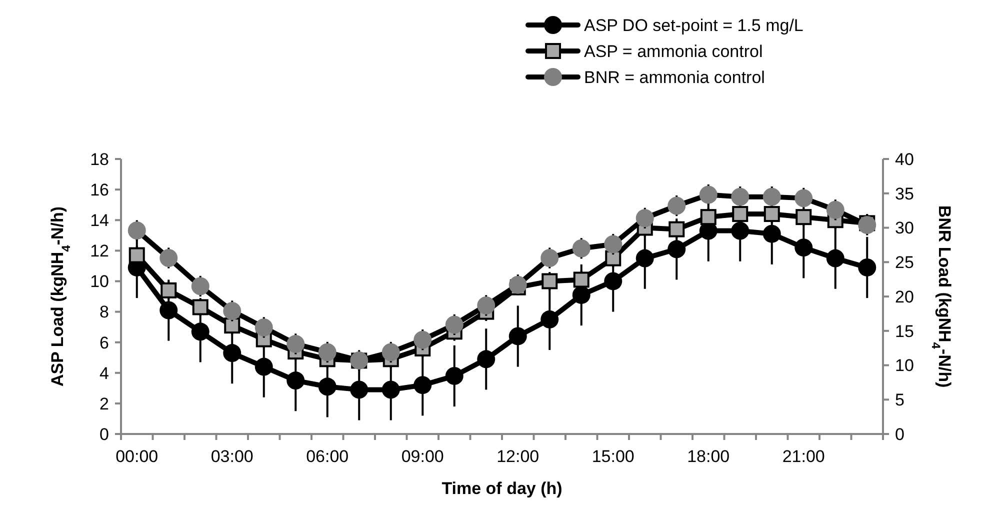 This screenshot has height=525, width=998. I want to click on y2-tick-label: 20, so click(904, 296).